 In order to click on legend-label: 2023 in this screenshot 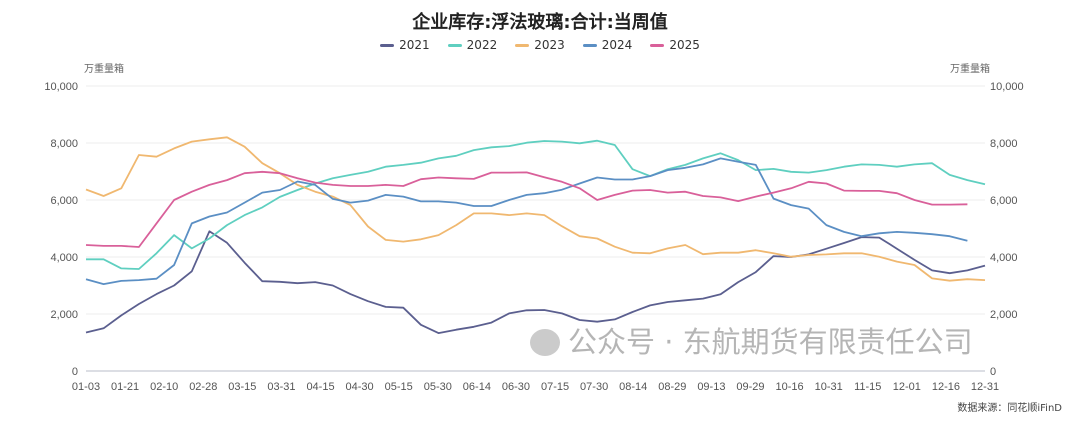, I will do `click(549, 45)`.